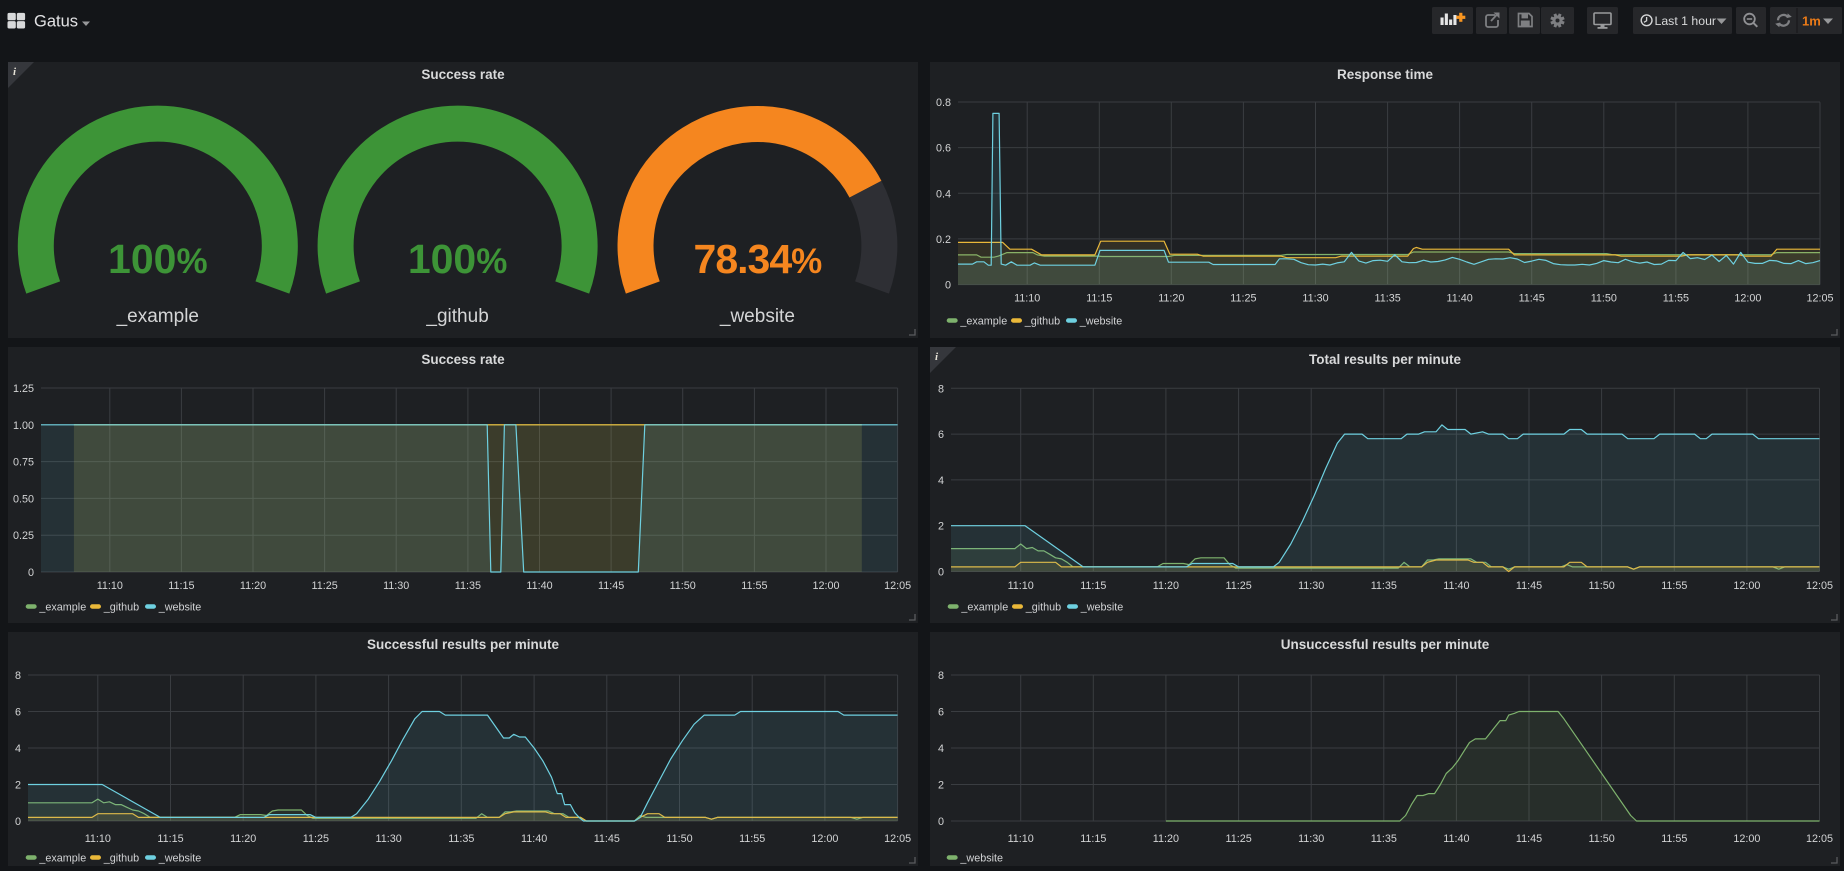 This screenshot has height=871, width=1844. What do you see at coordinates (23, 499) in the screenshot?
I see `svg-text: 0.50` at bounding box center [23, 499].